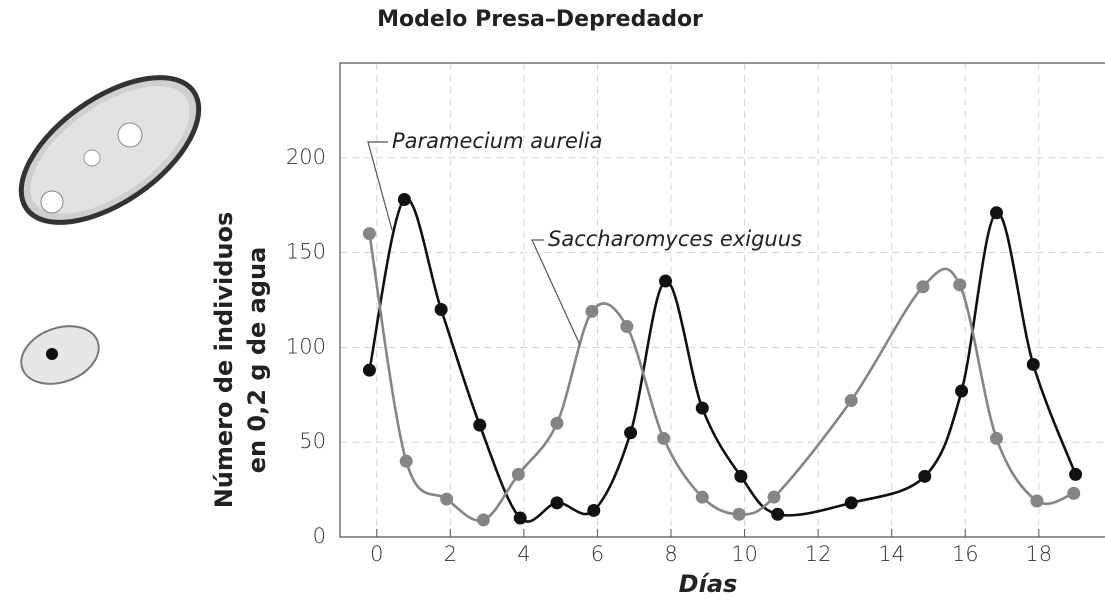 Image resolution: width=1105 pixels, height=604 pixels. Describe the element at coordinates (319, 536) in the screenshot. I see `y-tick-label: 0` at that location.